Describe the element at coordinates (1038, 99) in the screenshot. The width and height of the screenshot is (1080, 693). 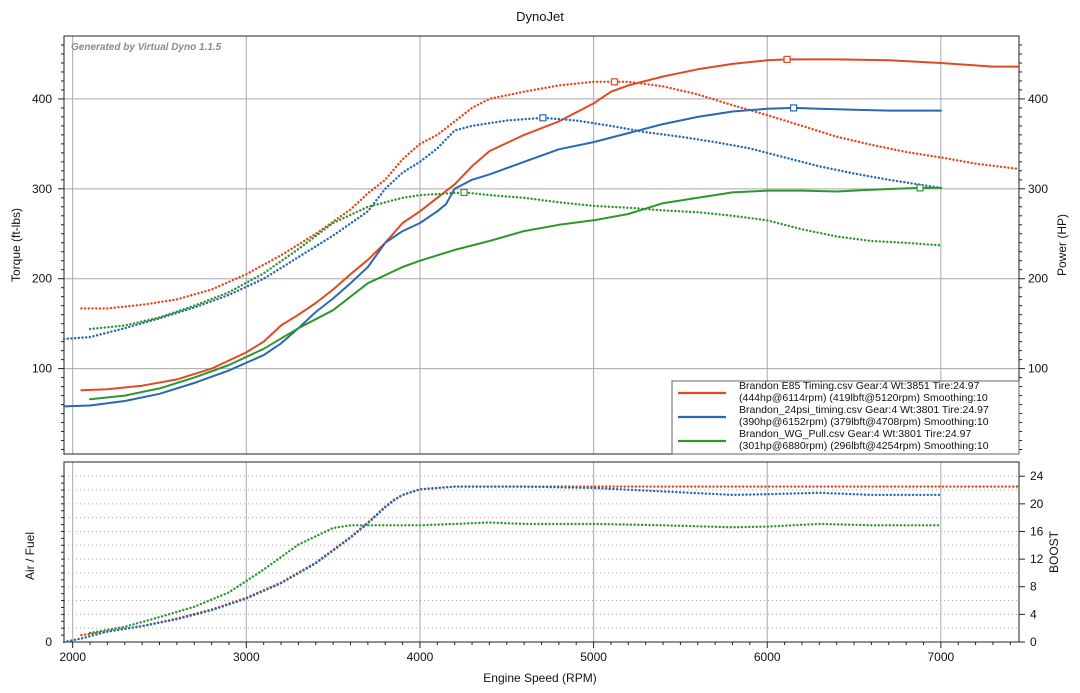
I see `power-tick-label: 400` at that location.